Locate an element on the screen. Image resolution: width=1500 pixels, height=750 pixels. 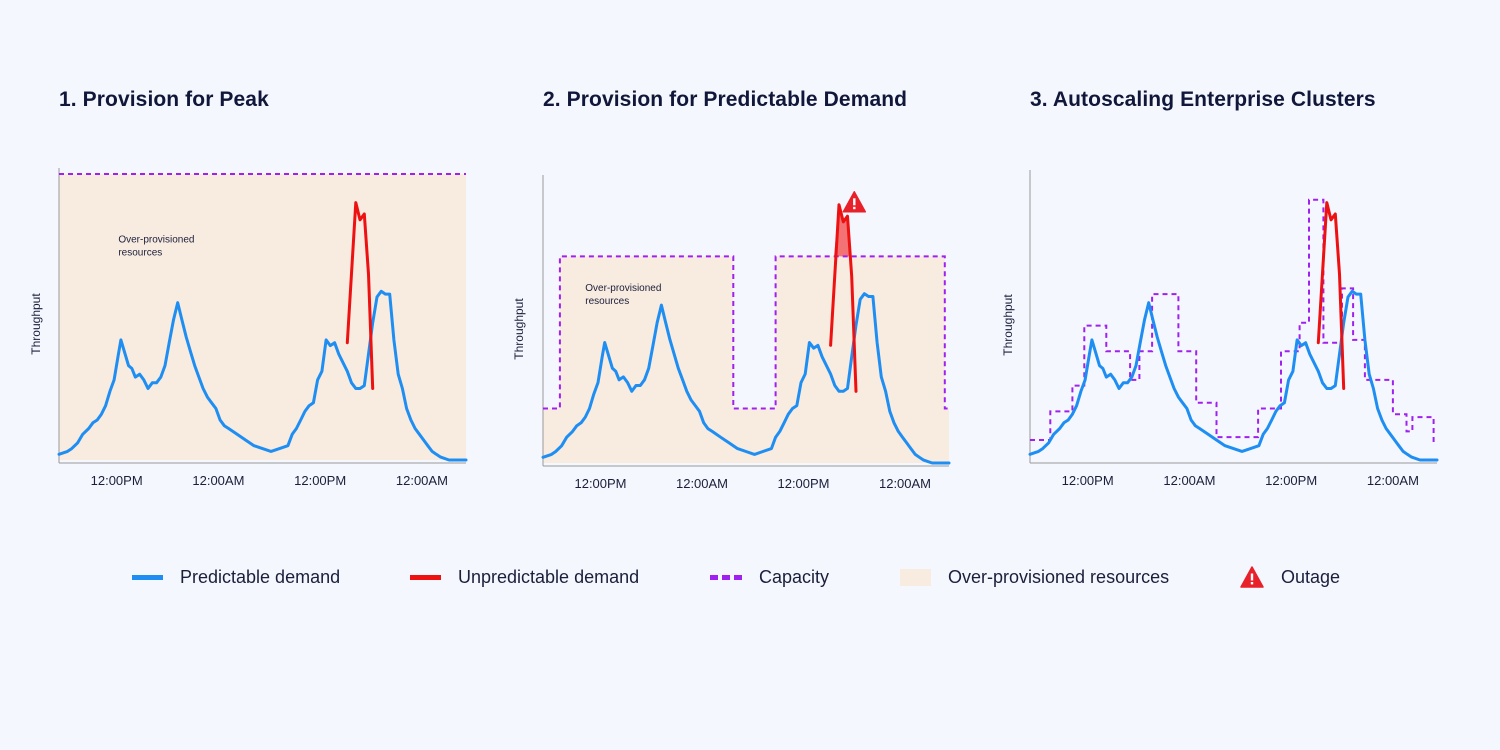
legend-capacity-swatch is located at coordinates (726, 577).